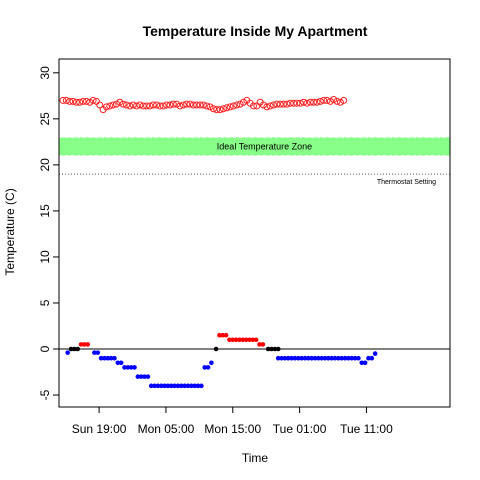 This screenshot has width=480, height=480. Describe the element at coordinates (45, 302) in the screenshot. I see `y-tick-label: 5` at that location.